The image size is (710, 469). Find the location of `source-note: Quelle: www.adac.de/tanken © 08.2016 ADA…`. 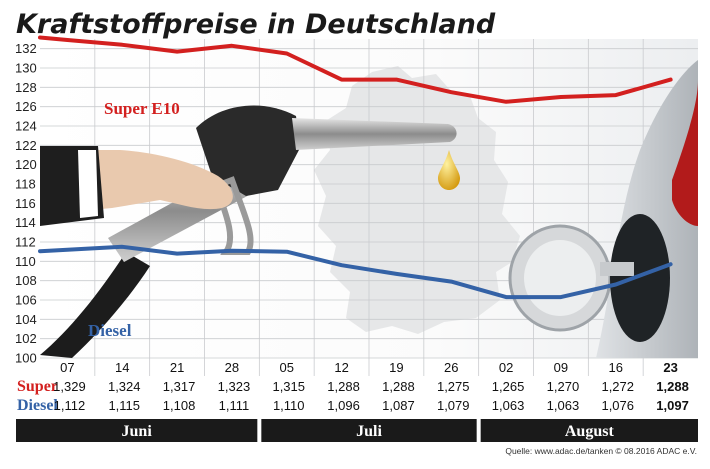

source-note: Quelle: www.adac.de/tanken © 08.2016 ADA… is located at coordinates (601, 451).